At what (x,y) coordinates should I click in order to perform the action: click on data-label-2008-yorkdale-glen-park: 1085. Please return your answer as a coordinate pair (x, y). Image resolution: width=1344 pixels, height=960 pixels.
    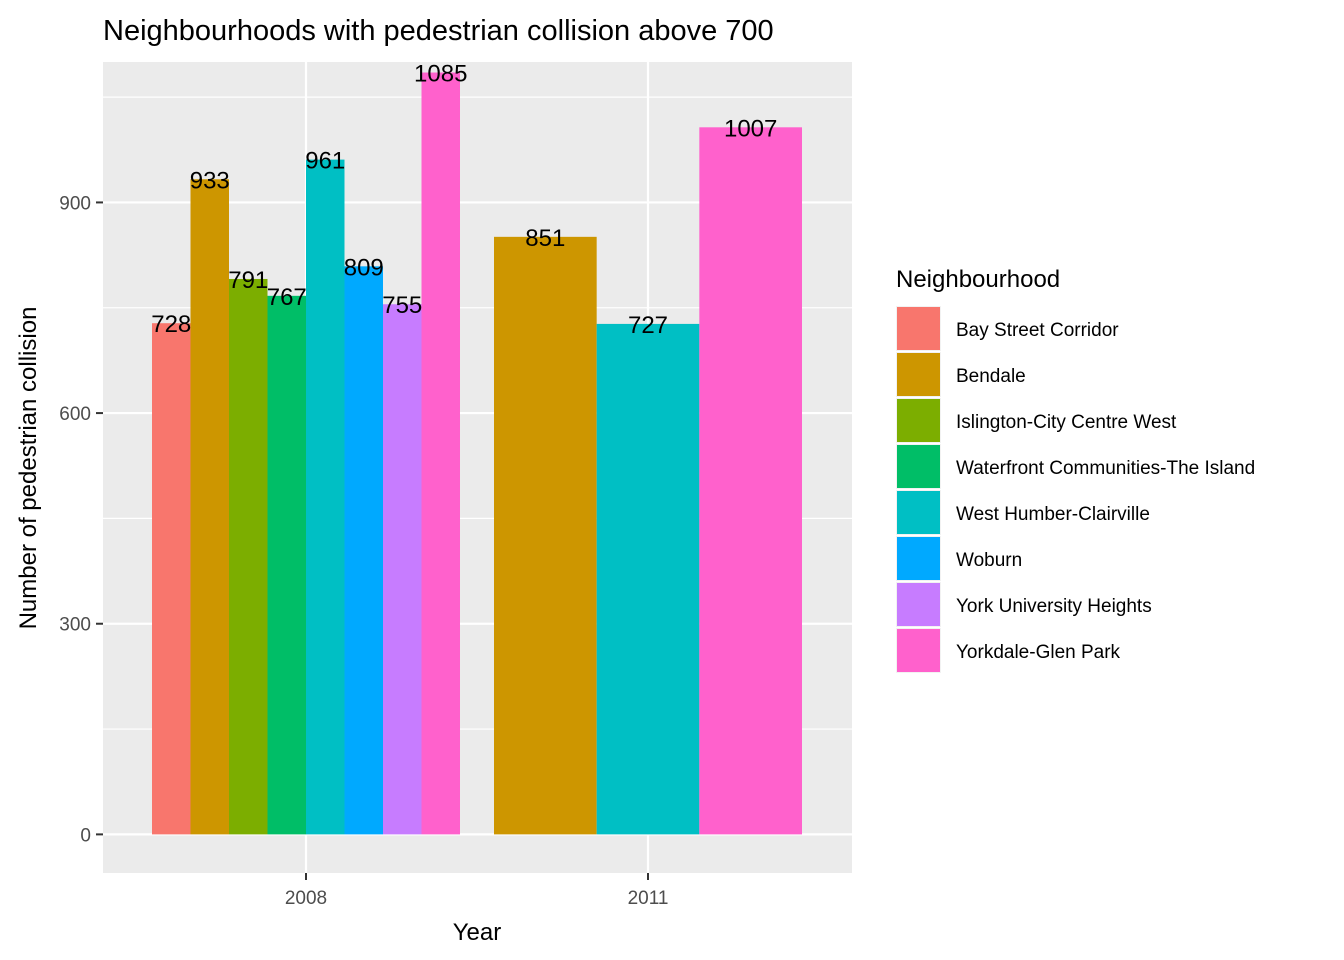
    Looking at the image, I should click on (440, 74).